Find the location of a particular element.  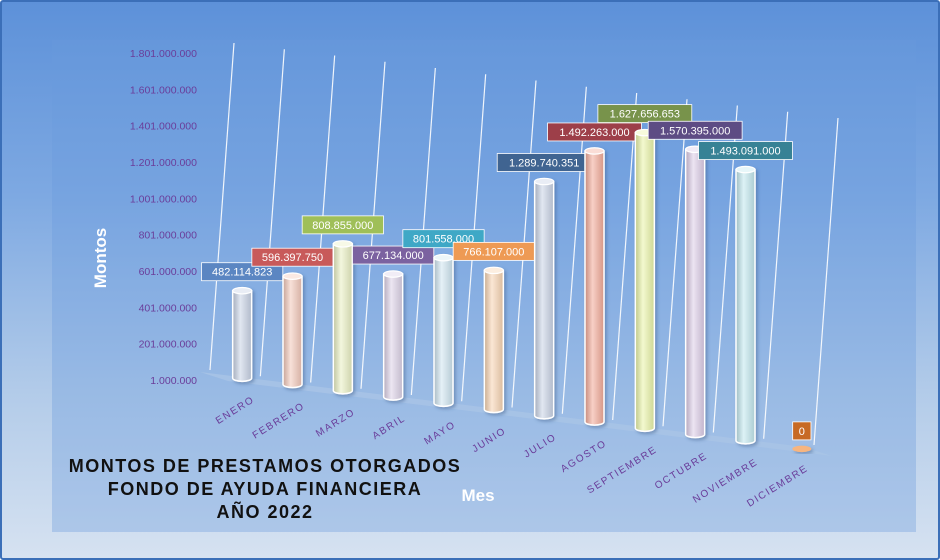

y-tick-label: 401.000.000 is located at coordinates (168, 308).